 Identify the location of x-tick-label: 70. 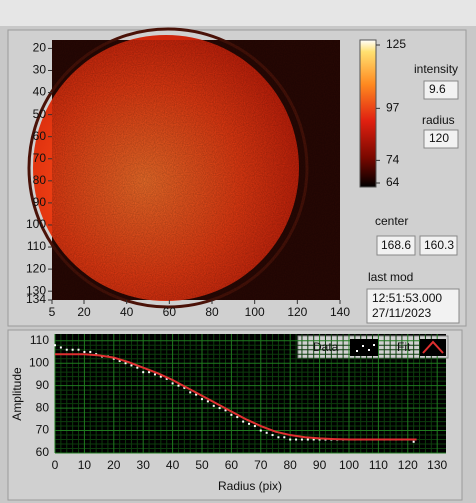
(261, 465).